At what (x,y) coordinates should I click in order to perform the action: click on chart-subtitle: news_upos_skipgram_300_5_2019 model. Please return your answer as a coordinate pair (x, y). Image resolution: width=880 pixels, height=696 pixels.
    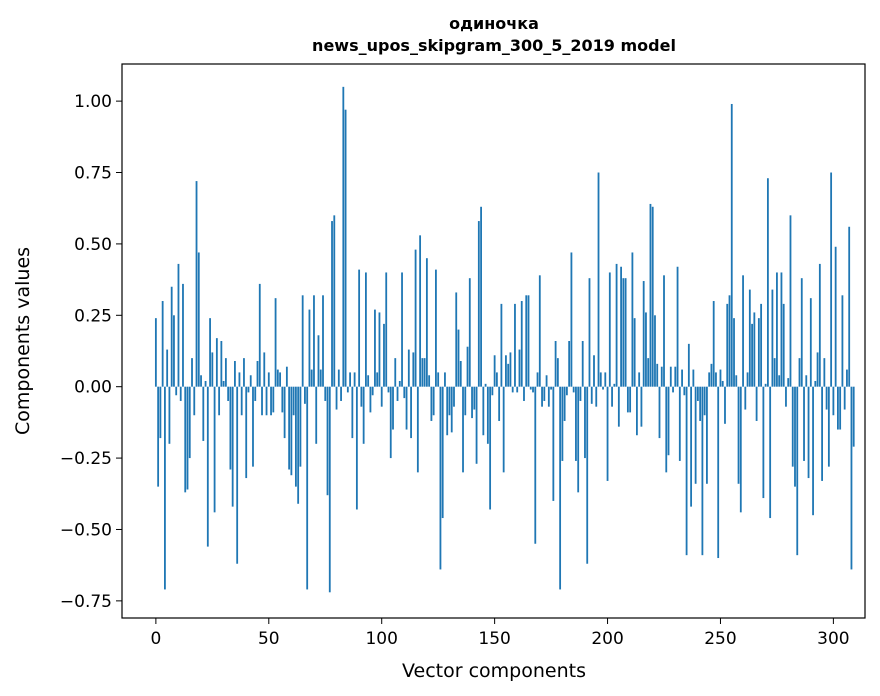
    Looking at the image, I should click on (494, 45).